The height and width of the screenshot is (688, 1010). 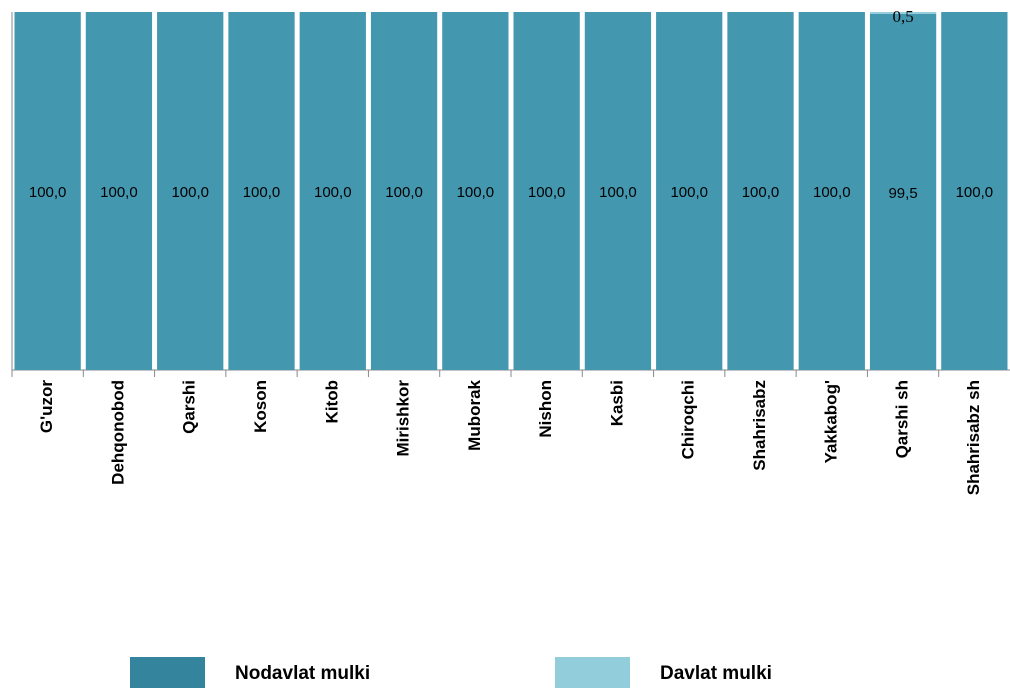 I want to click on x-tick-label: Kasbi, so click(x=616, y=403).